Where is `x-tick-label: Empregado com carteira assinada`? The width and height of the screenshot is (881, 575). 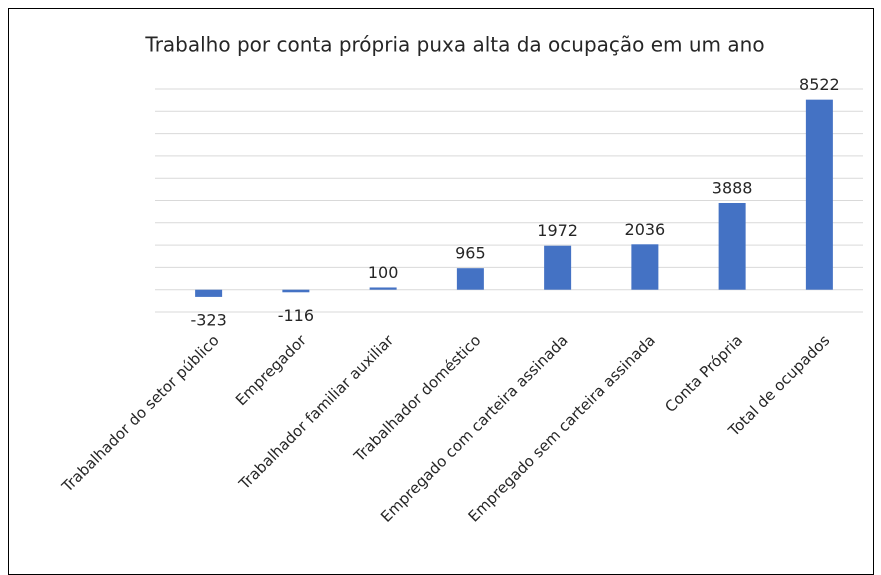 x-tick-label: Empregado com carteira assinada is located at coordinates (474, 428).